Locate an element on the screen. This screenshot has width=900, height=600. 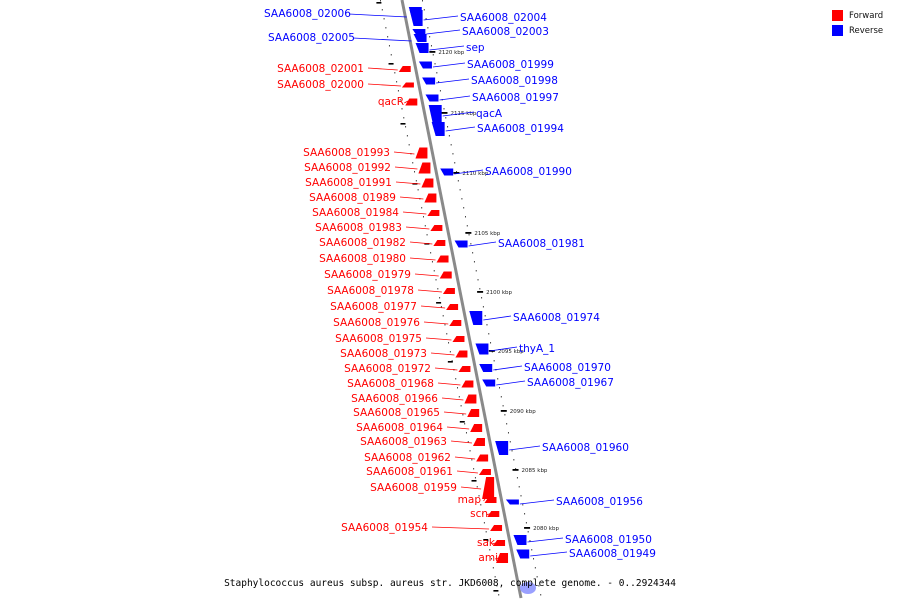
reverse-feature: SAA6008_01974 is located at coordinates (534, 318).